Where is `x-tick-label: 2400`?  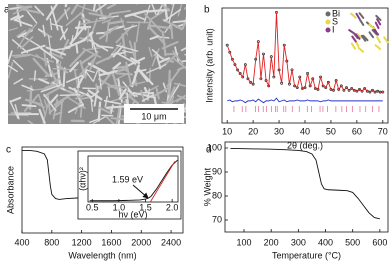 x-tick-label: 2400 is located at coordinates (171, 242).